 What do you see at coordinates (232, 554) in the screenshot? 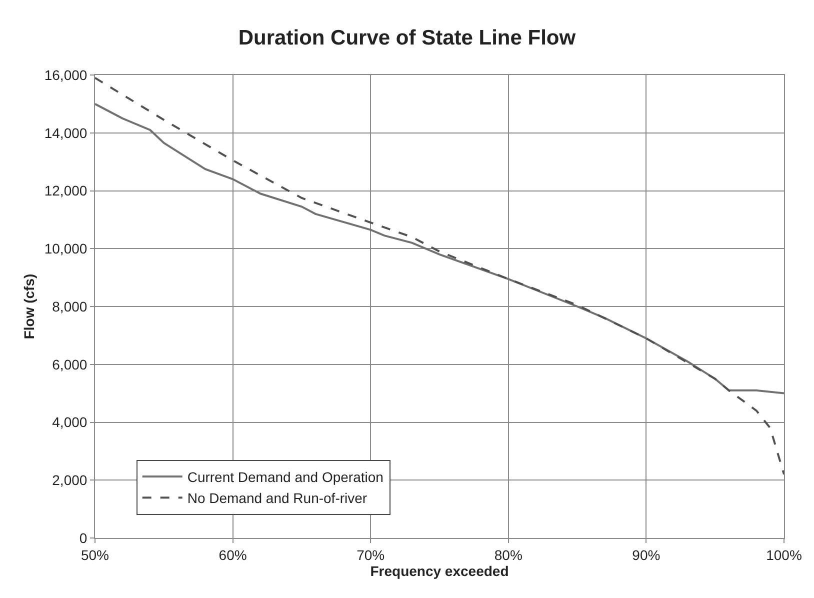
I see `x-tick-label: 60%` at bounding box center [232, 554].